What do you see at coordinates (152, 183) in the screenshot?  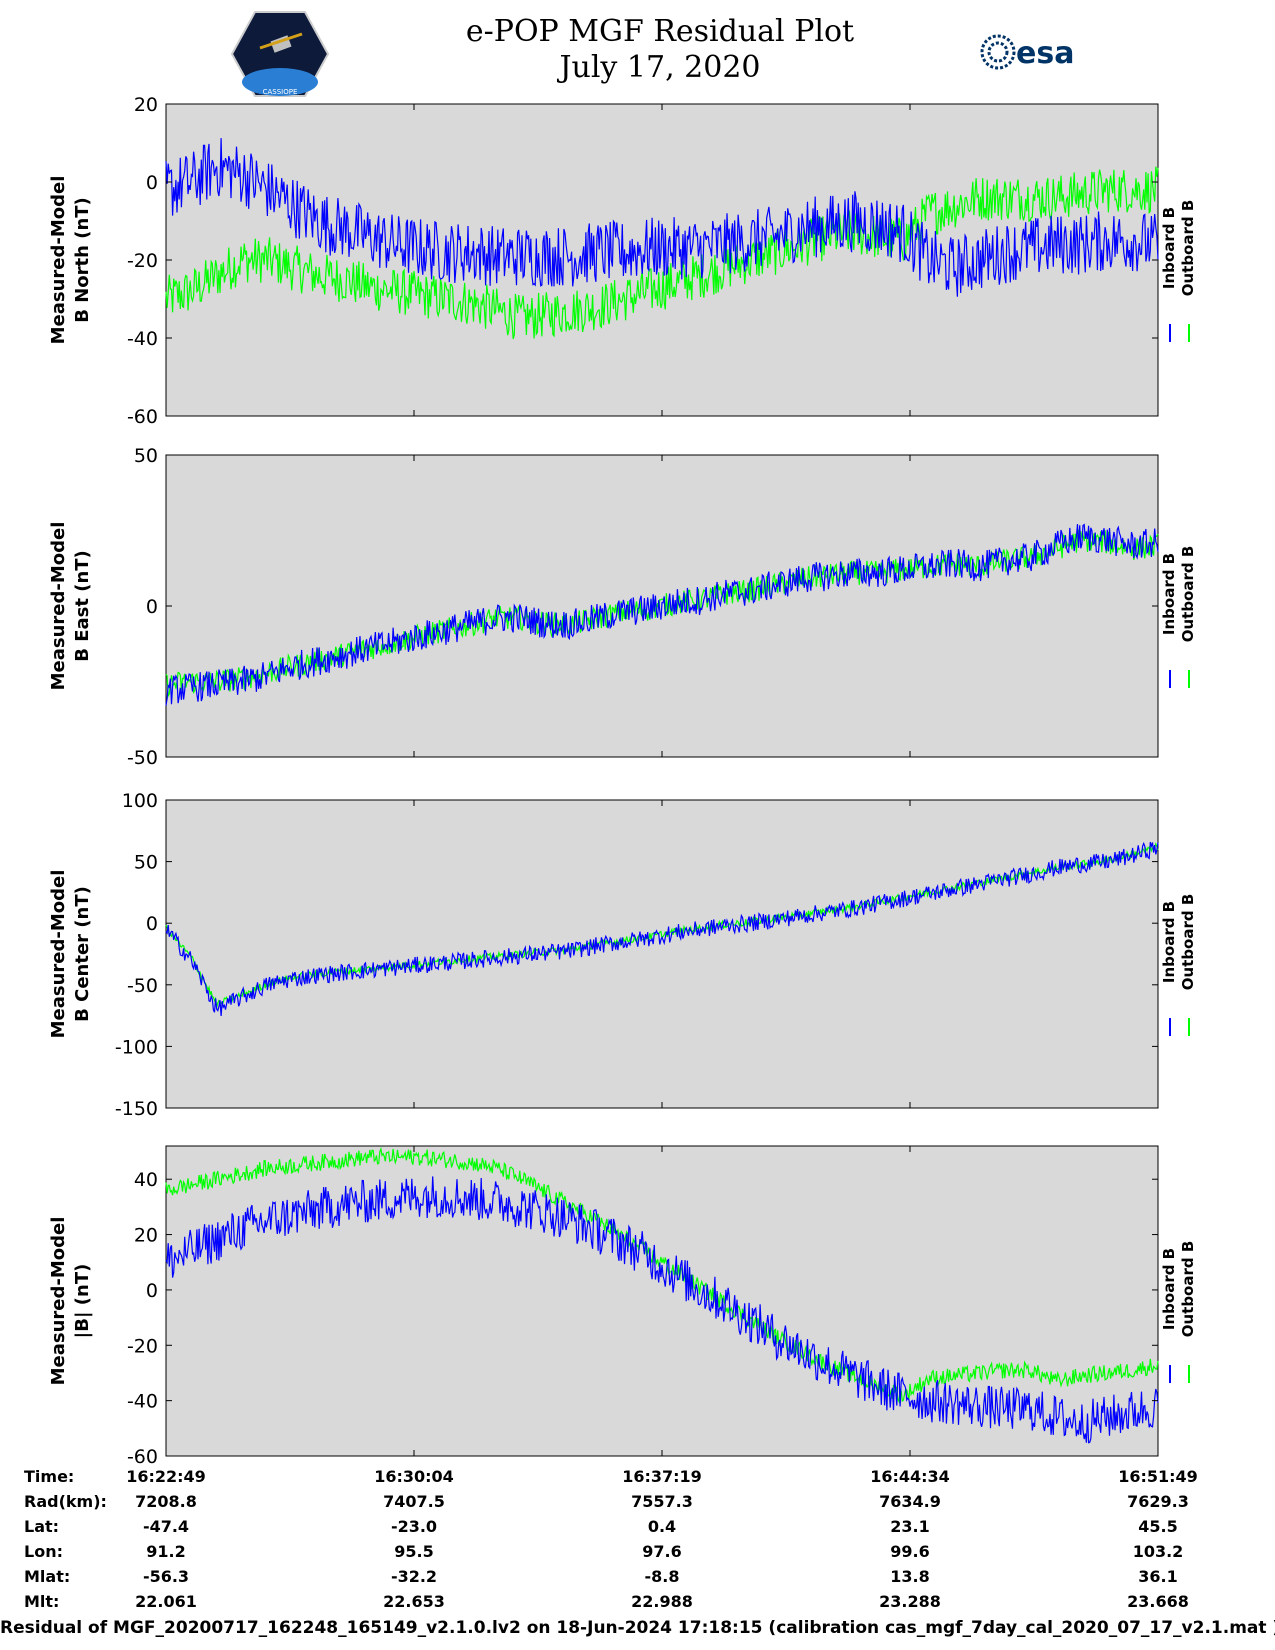 I see `panel-1-ytick-label: 0` at bounding box center [152, 183].